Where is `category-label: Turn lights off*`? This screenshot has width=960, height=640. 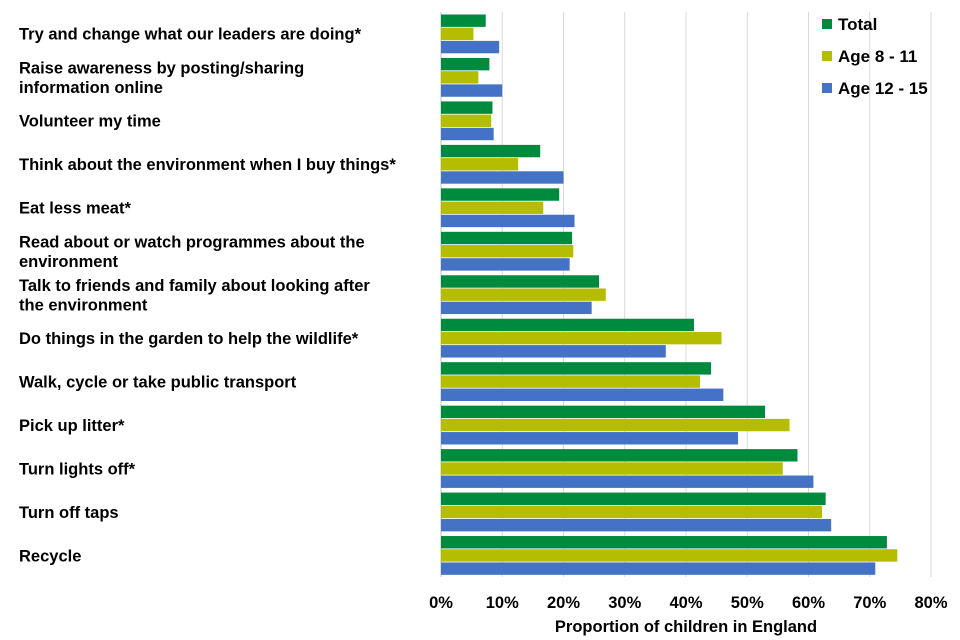
category-label: Turn lights off* is located at coordinates (77, 469).